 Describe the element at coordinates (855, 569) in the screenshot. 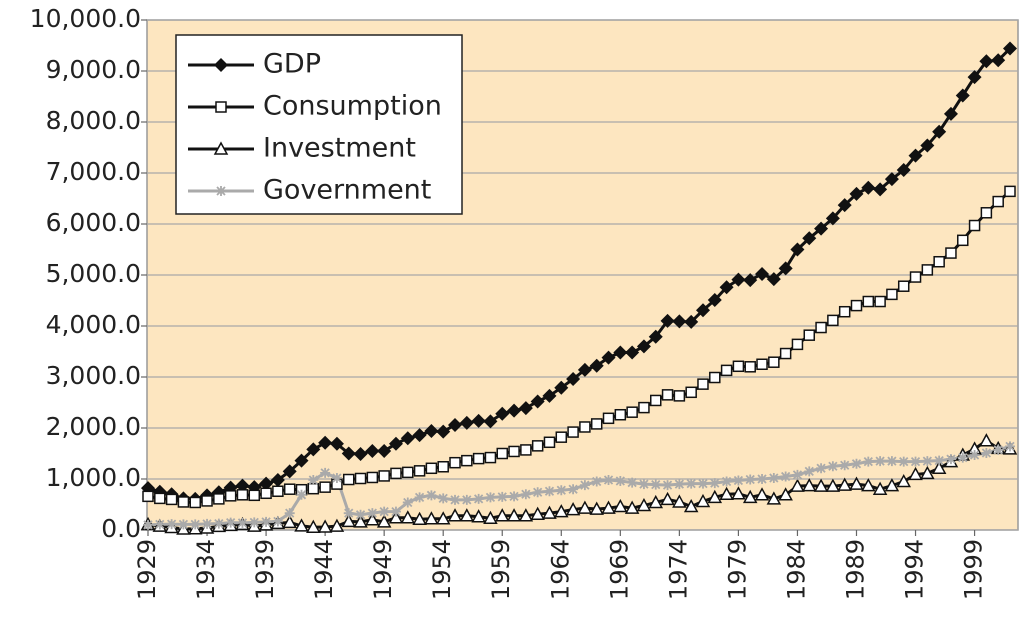

I see `x-tick-label: 1989` at that location.